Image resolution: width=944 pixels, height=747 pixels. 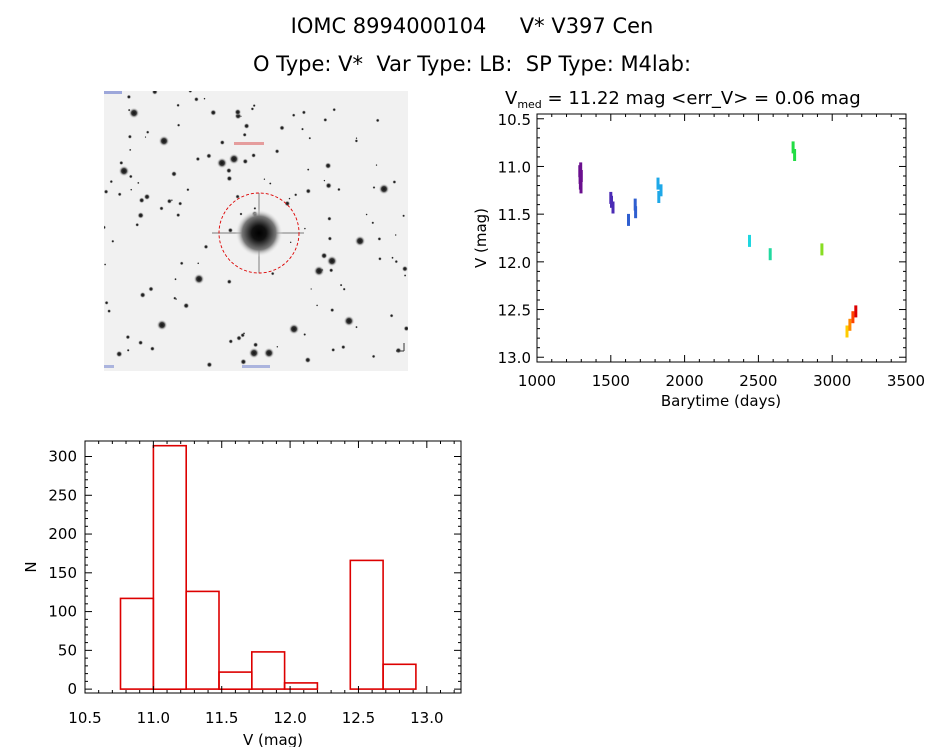 What do you see at coordinates (273, 567) in the screenshot?
I see `histogram-frame` at bounding box center [273, 567].